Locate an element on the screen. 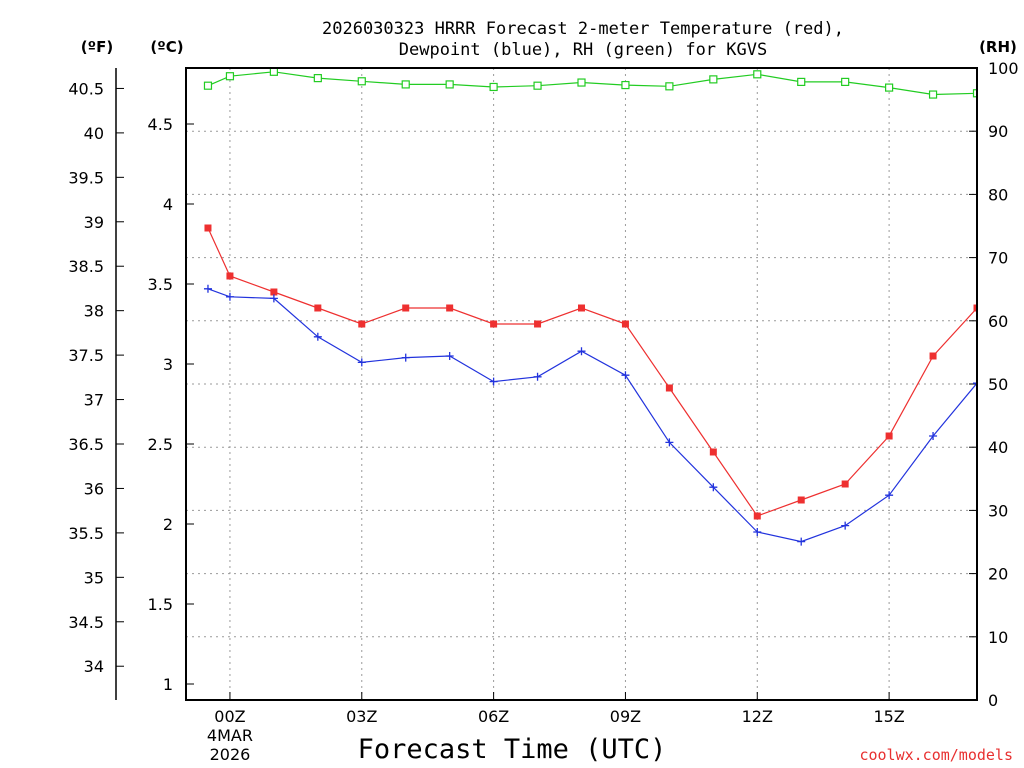 This screenshot has height=768, width=1024. celsius-tick-label: 3.5 is located at coordinates (160, 284).